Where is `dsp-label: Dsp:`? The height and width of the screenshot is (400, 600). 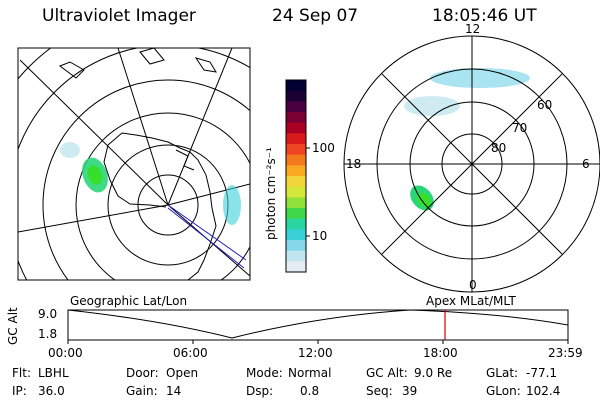 dsp-label: Dsp: is located at coordinates (260, 391).